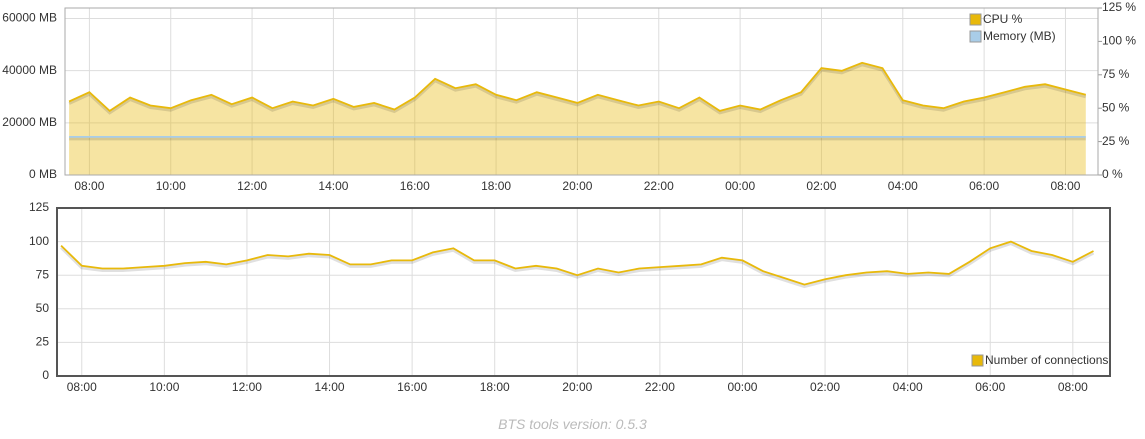 This screenshot has height=439, width=1145. What do you see at coordinates (39, 241) in the screenshot?
I see `y-tick-label: 100` at bounding box center [39, 241].